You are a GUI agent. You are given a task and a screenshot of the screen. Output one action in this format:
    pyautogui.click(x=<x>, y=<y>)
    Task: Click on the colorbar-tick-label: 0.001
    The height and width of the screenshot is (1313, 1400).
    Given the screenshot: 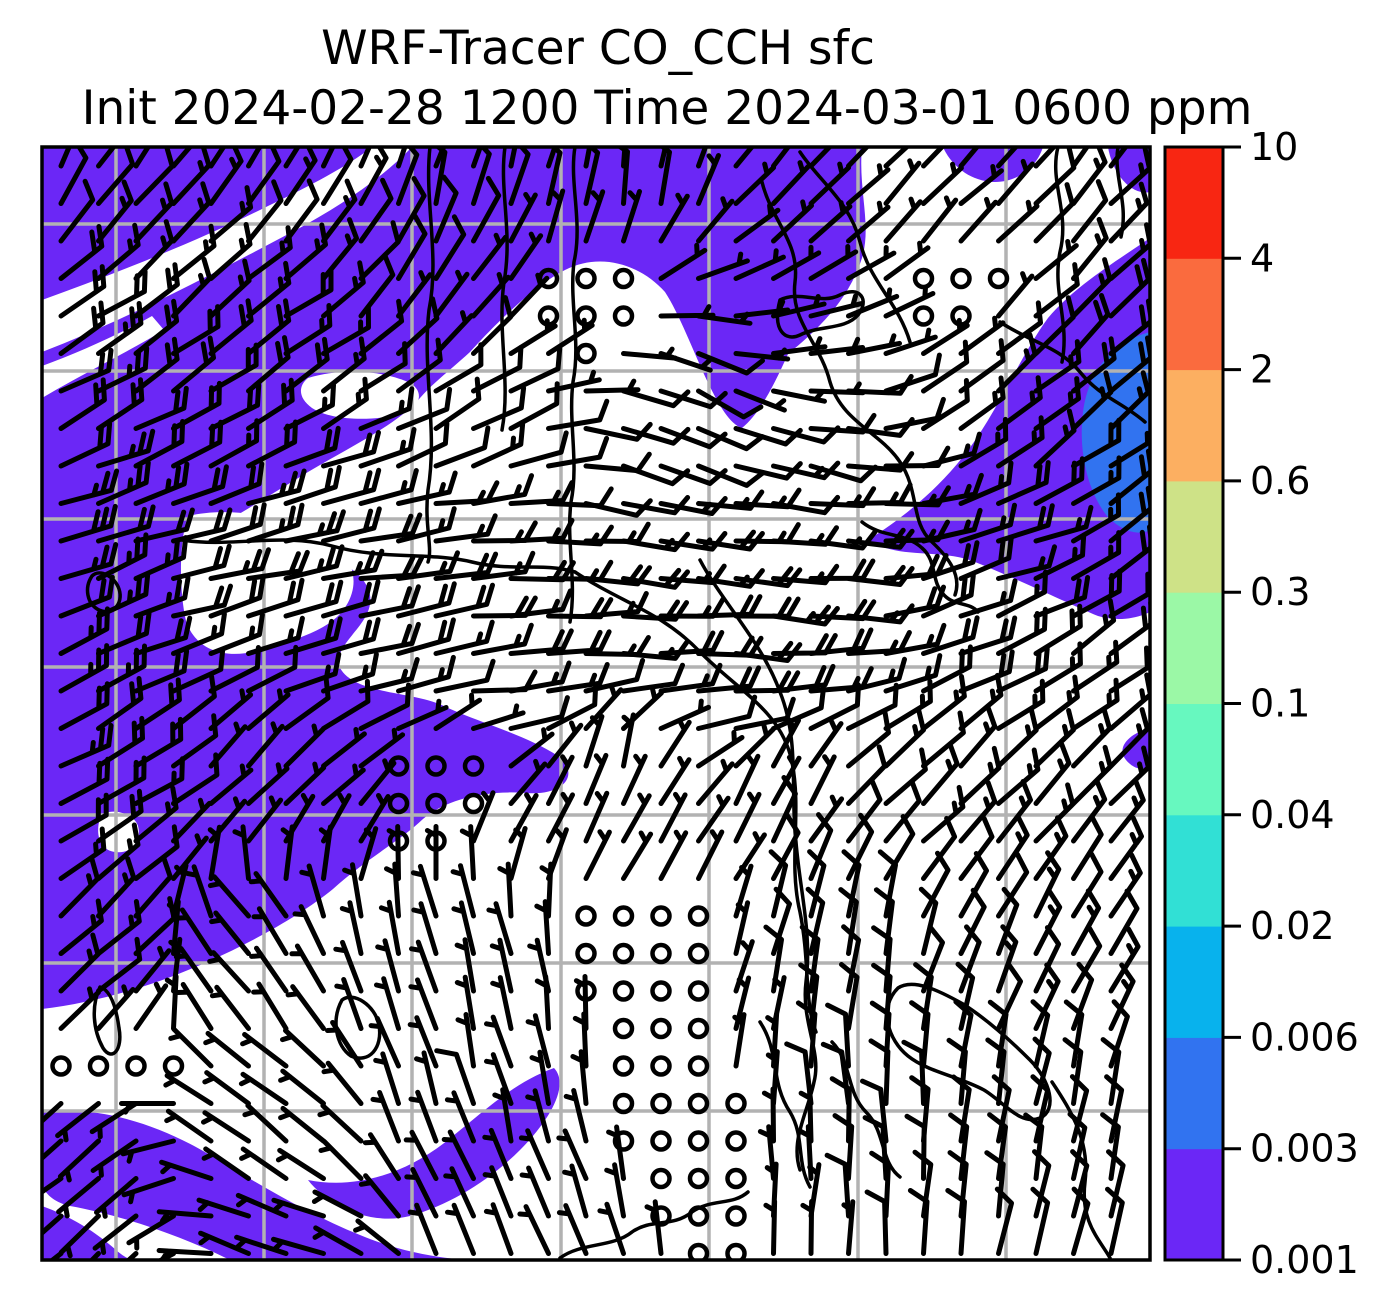 What is the action you would take?
    pyautogui.click(x=1304, y=1260)
    